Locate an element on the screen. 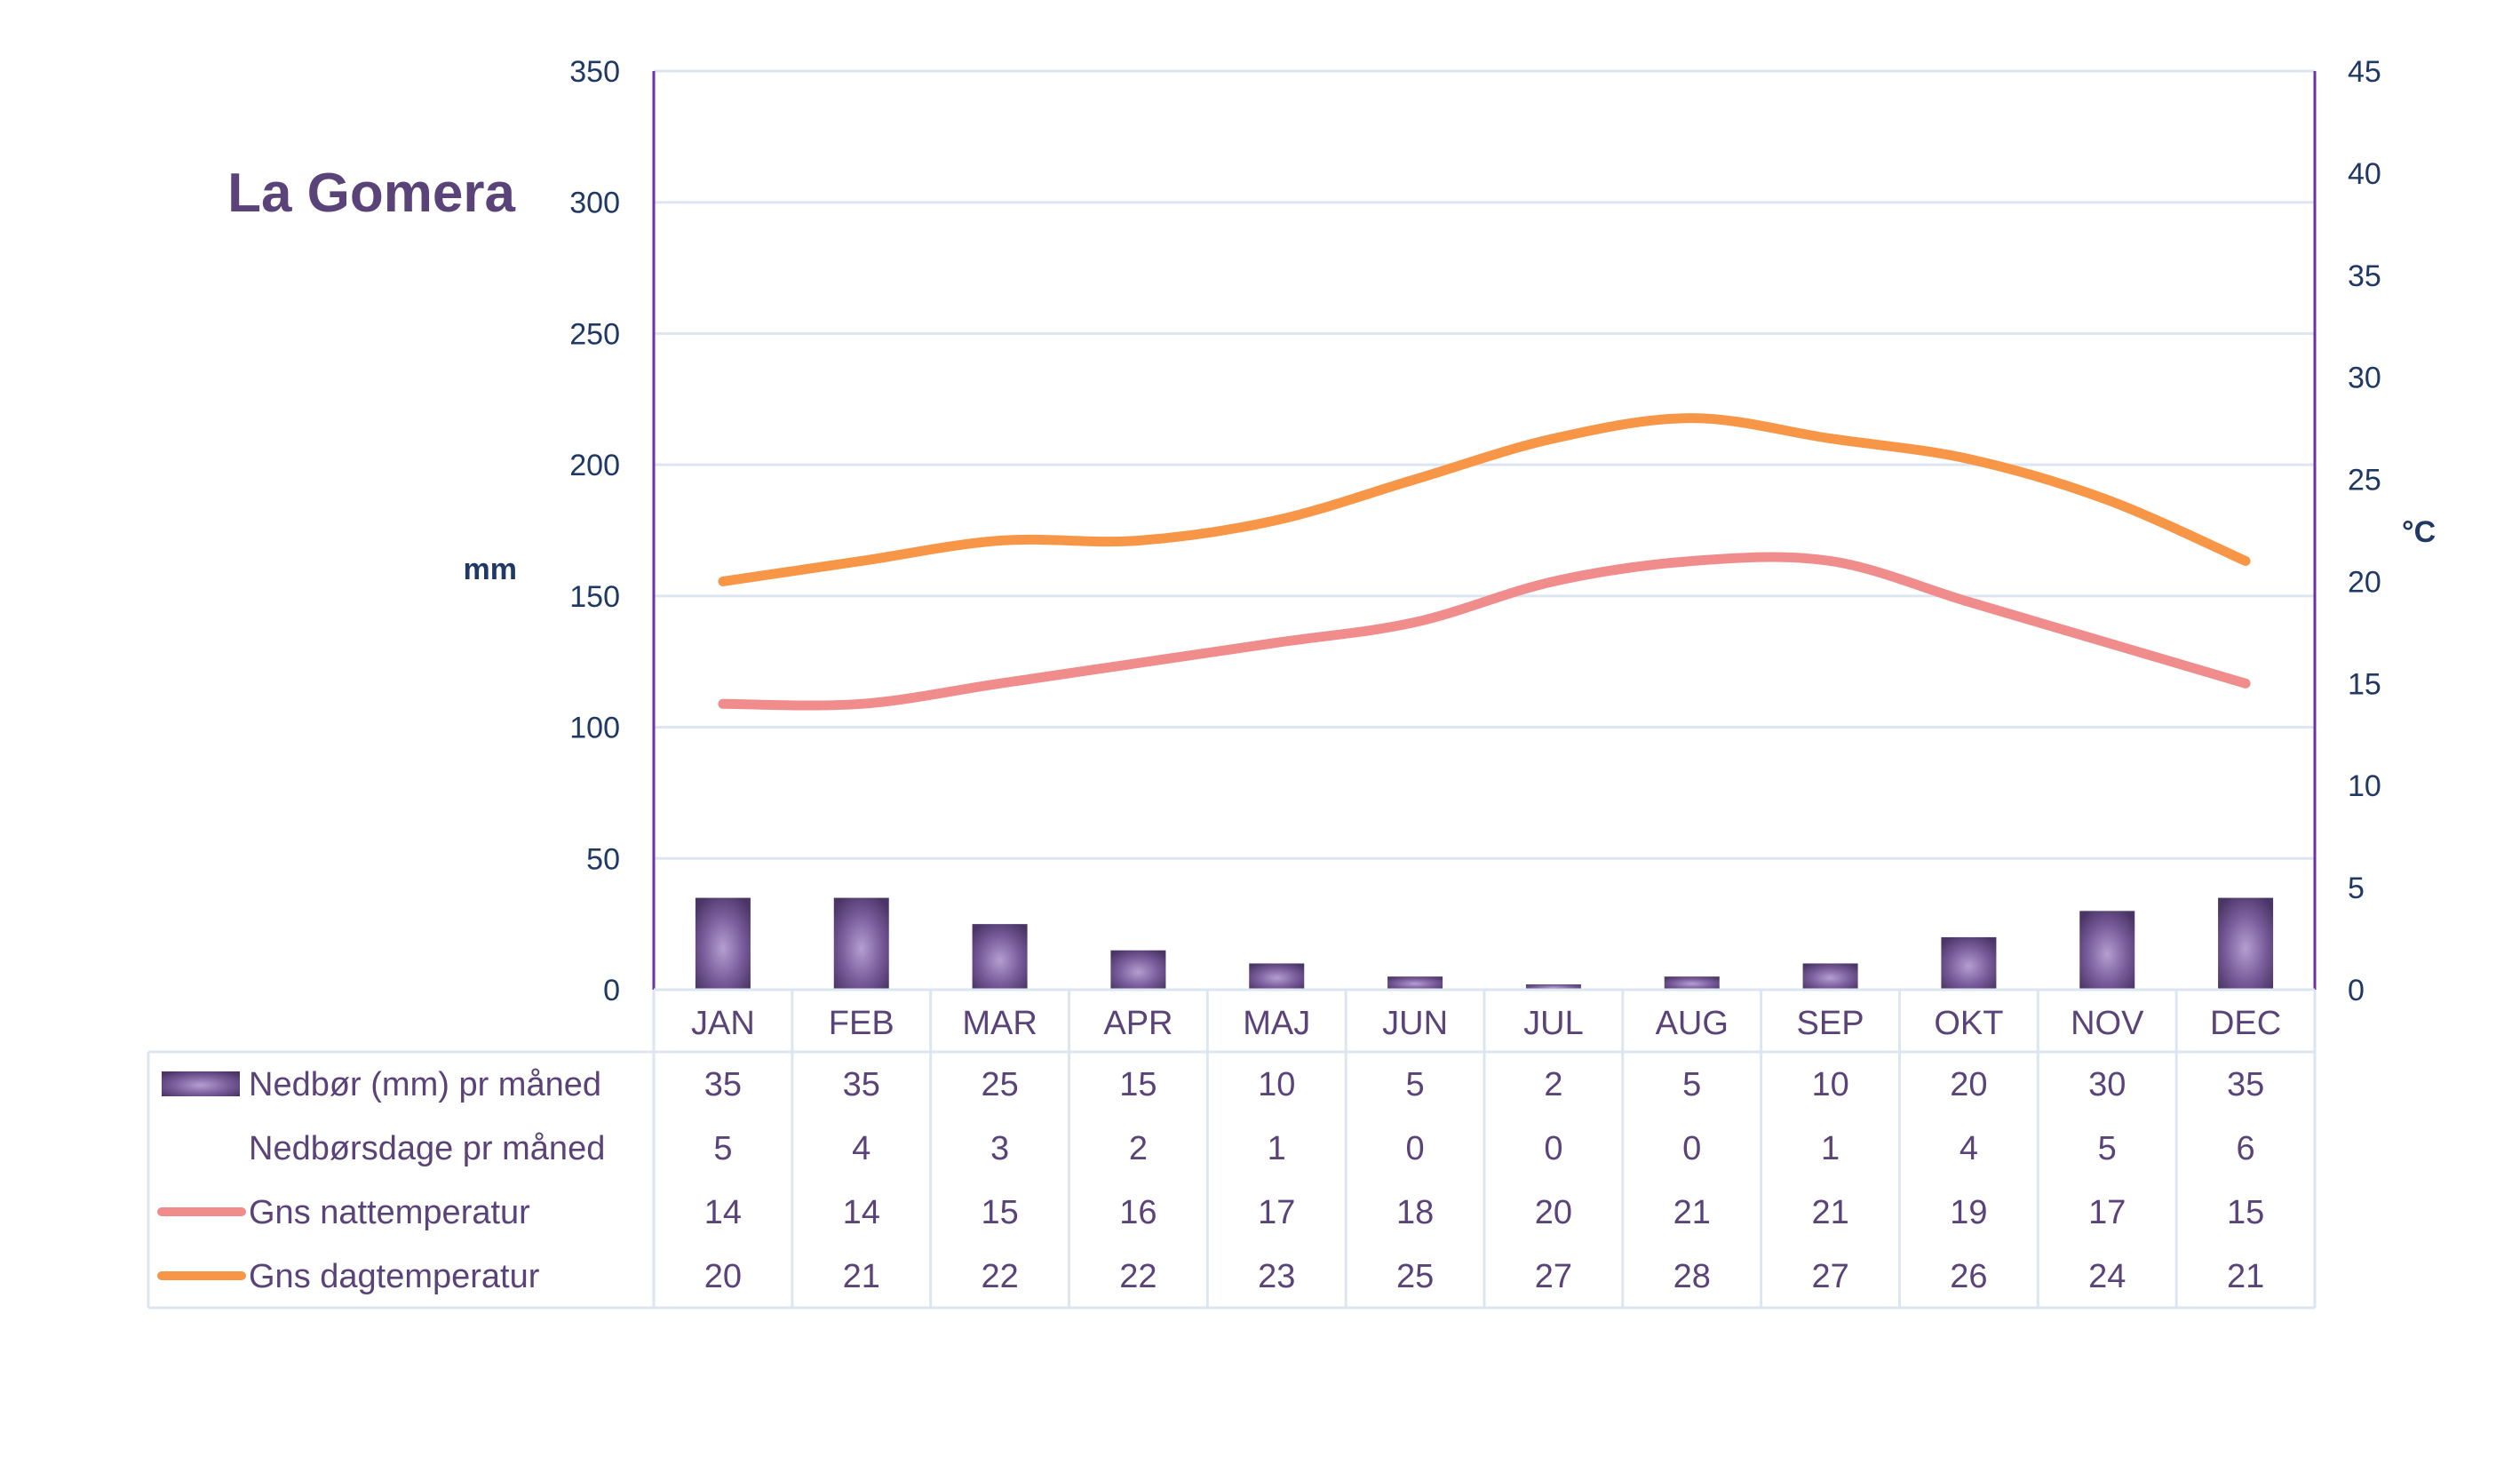  table-row-label: Nedbør (mm) pr måned is located at coordinates (425, 1085).